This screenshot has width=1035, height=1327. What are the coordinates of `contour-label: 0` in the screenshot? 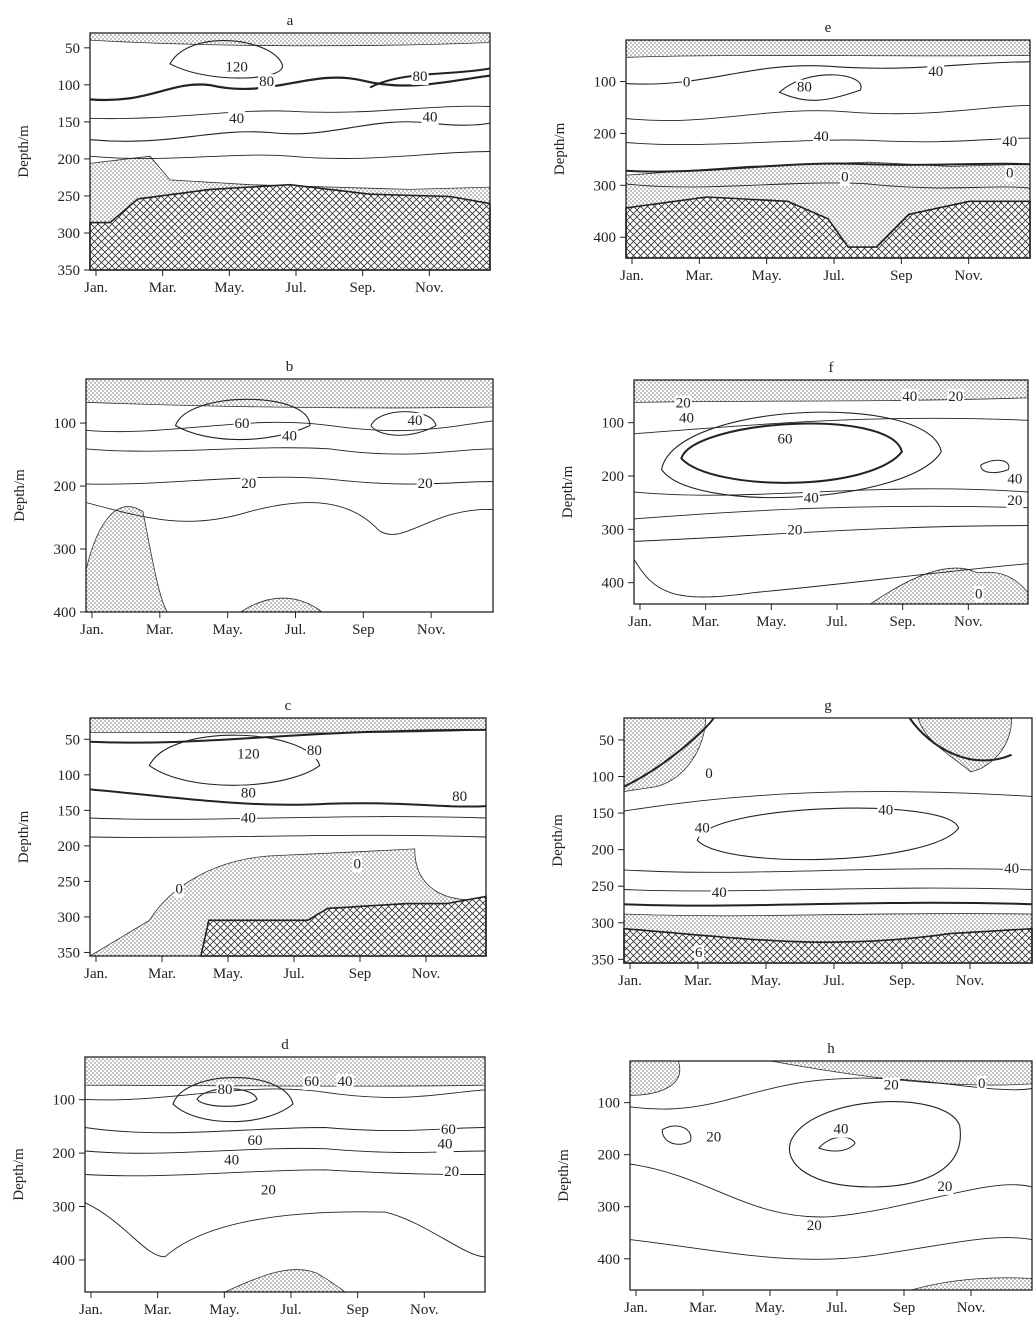 It's located at (982, 1084).